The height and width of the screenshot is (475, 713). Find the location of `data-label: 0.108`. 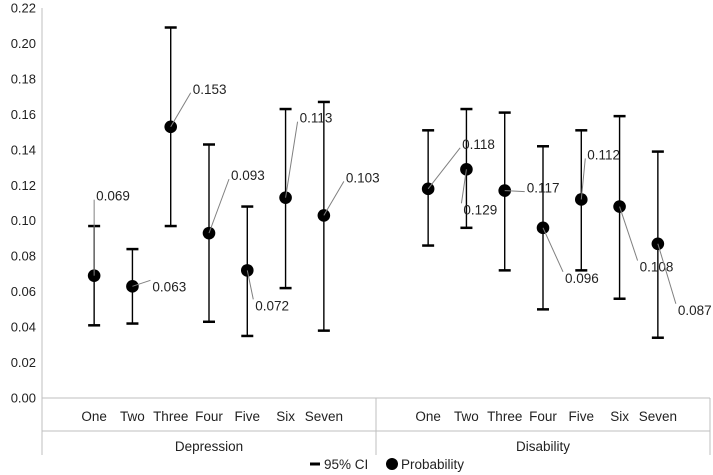

data-label: 0.108 is located at coordinates (657, 267).